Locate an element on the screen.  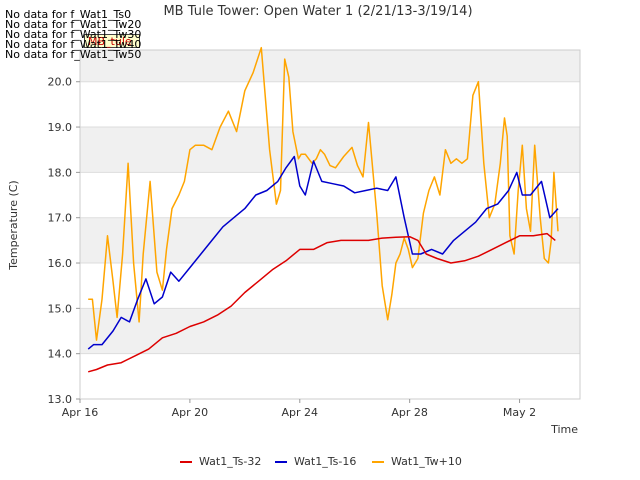
y-axis-ticks: 13.0 14.0 15.0 16.0 17.0 18.0 19.0 20.0 is located at coordinates (64, 241).